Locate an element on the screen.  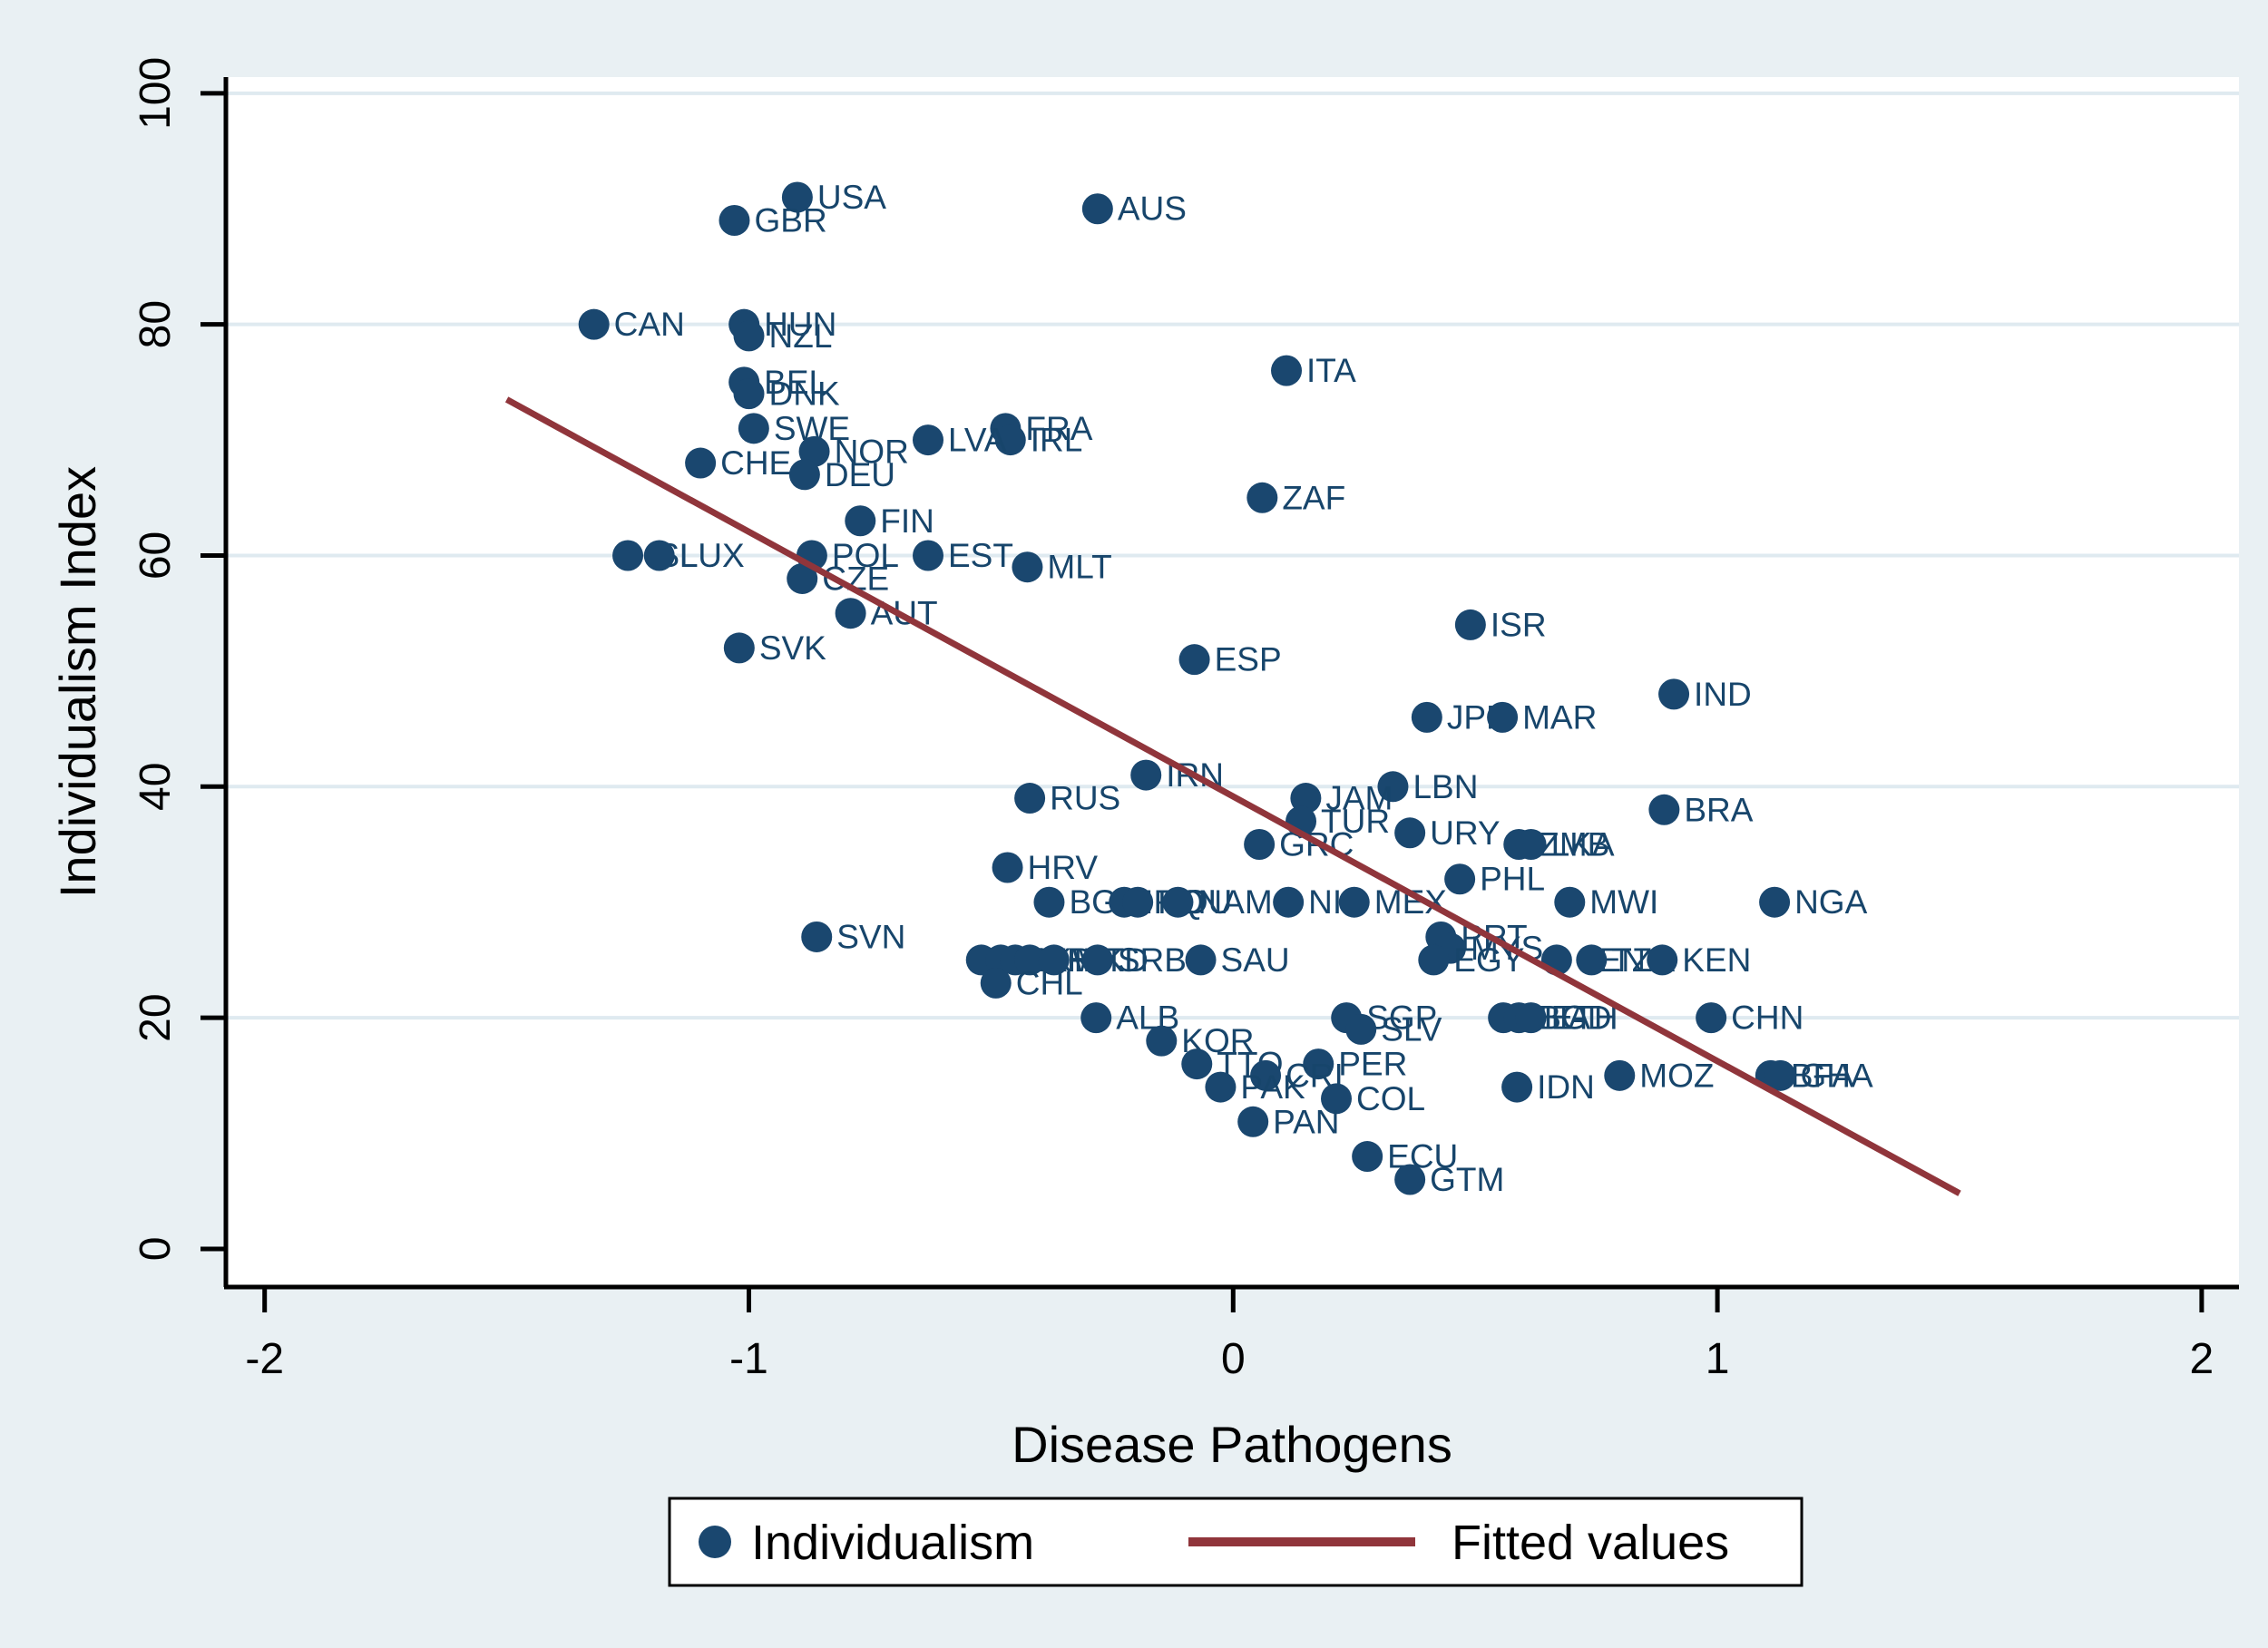
marker-MEX is located at coordinates (1354, 902).